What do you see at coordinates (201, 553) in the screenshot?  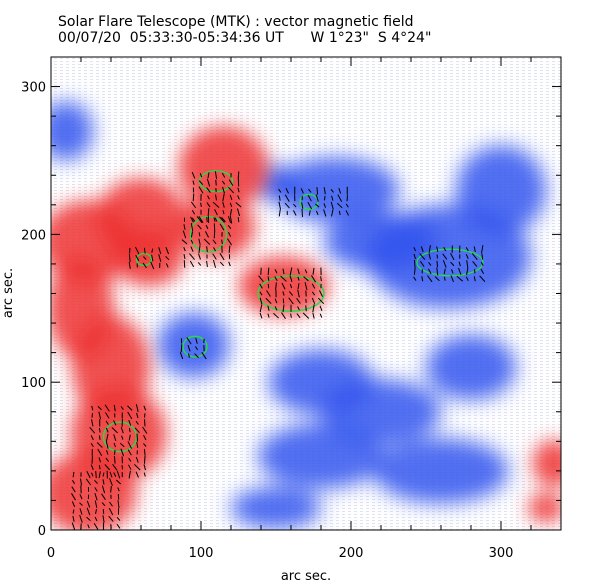 I see `x-tick-label-100: 100` at bounding box center [201, 553].